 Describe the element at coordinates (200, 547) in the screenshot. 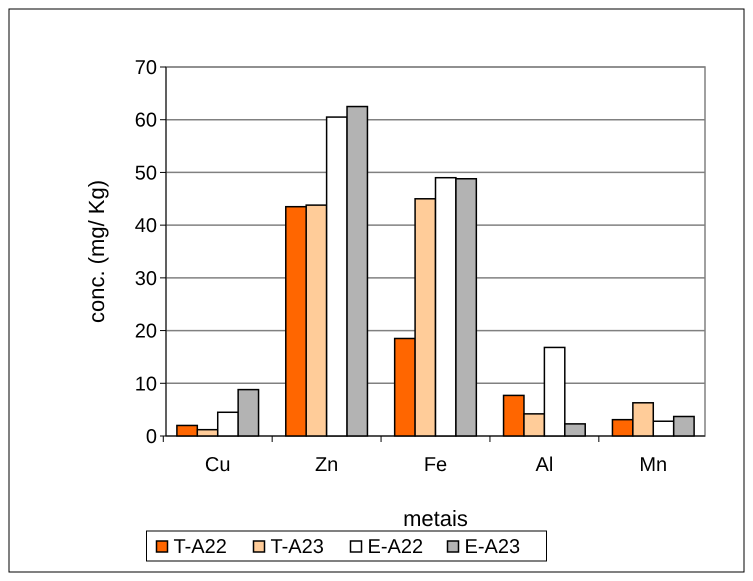

I see `legend-label: T-A22` at that location.